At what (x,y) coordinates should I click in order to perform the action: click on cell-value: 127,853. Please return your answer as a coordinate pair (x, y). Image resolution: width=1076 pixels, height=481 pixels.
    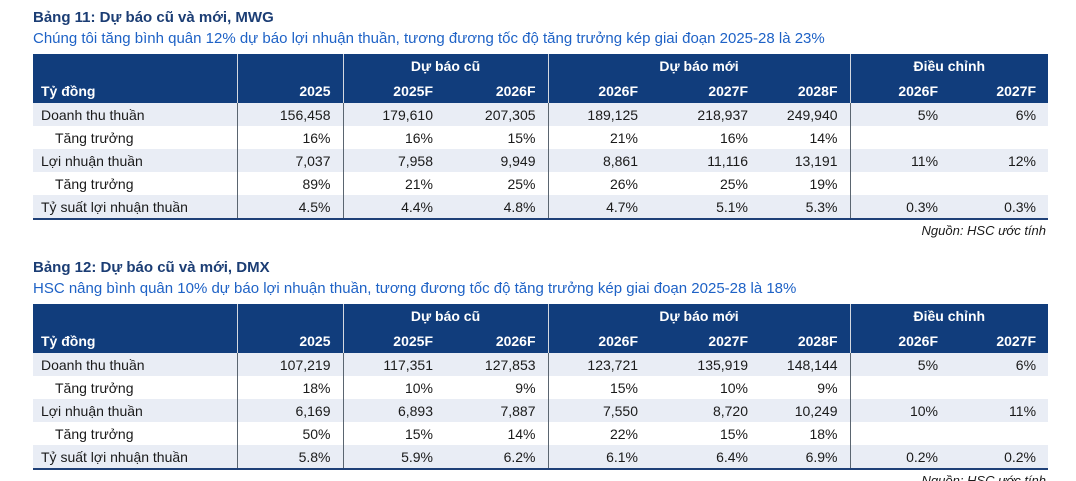
    Looking at the image, I should click on (497, 364).